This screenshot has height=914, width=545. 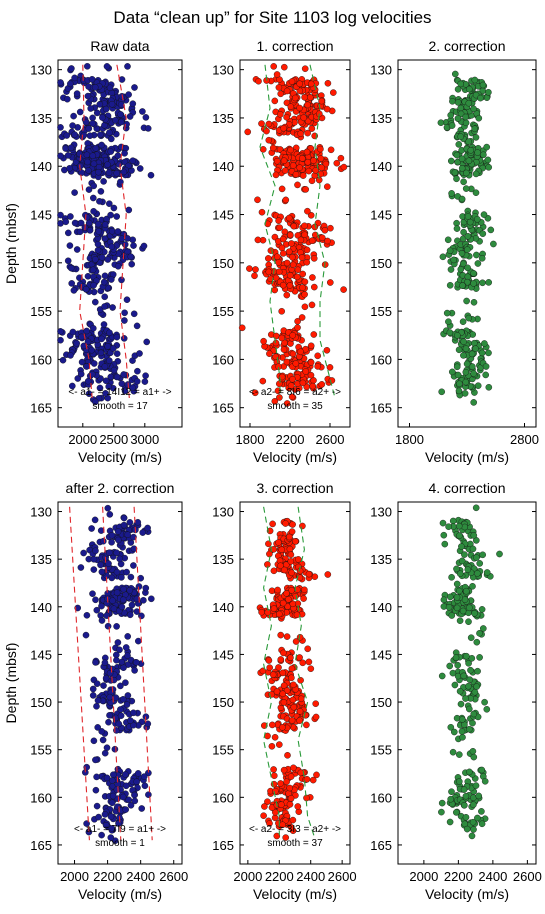 What do you see at coordinates (41, 559) in the screenshot?
I see `panel-4-ytick-label: 135` at bounding box center [41, 559].